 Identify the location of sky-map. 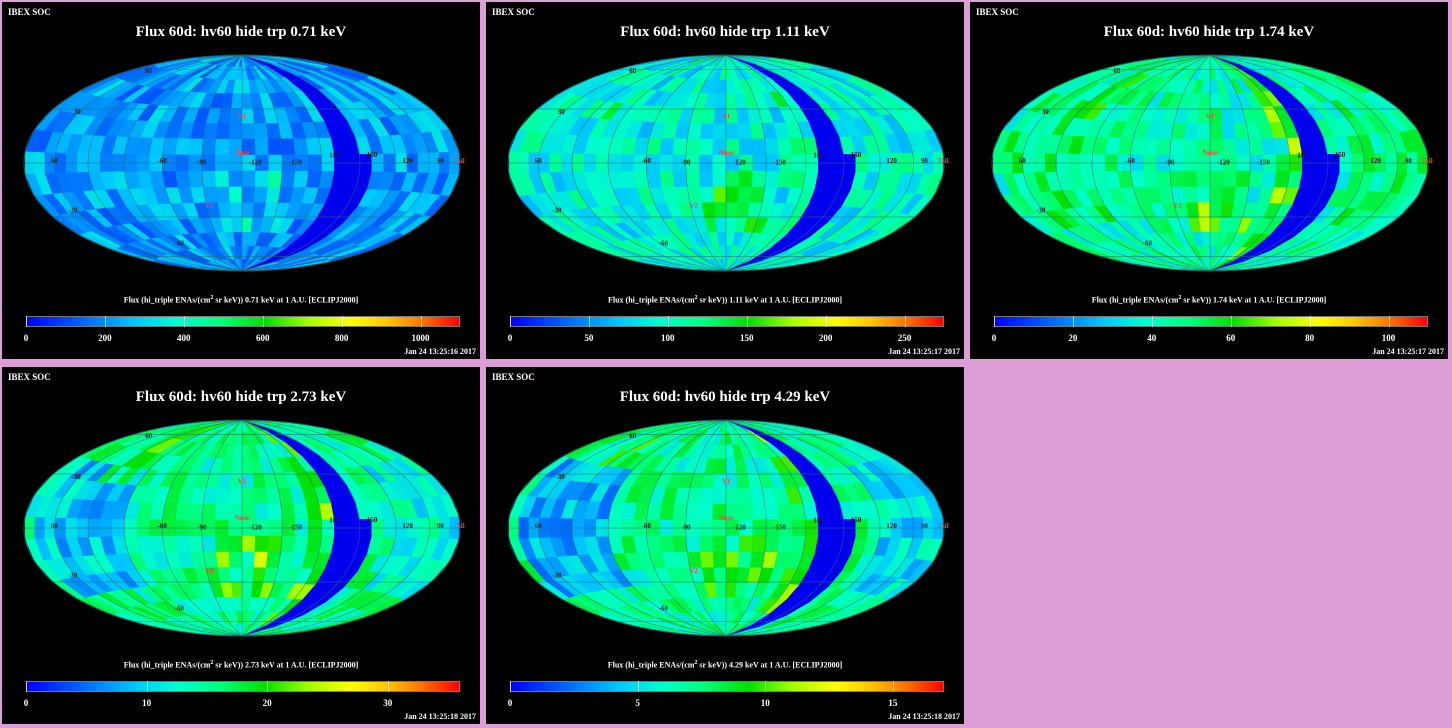
(242, 163).